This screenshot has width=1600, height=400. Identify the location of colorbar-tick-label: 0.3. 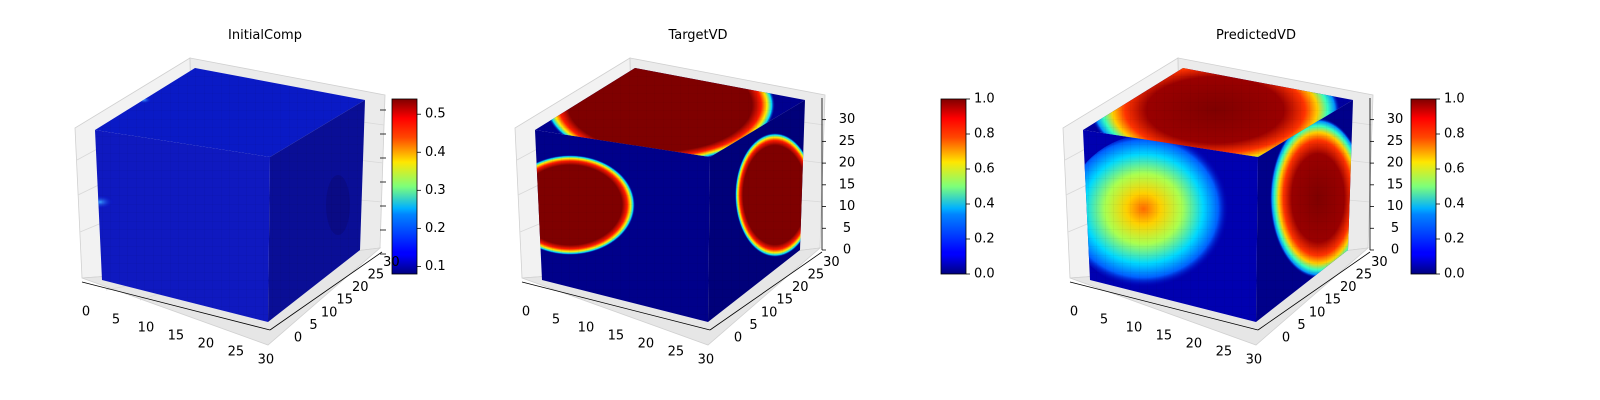
(435, 190).